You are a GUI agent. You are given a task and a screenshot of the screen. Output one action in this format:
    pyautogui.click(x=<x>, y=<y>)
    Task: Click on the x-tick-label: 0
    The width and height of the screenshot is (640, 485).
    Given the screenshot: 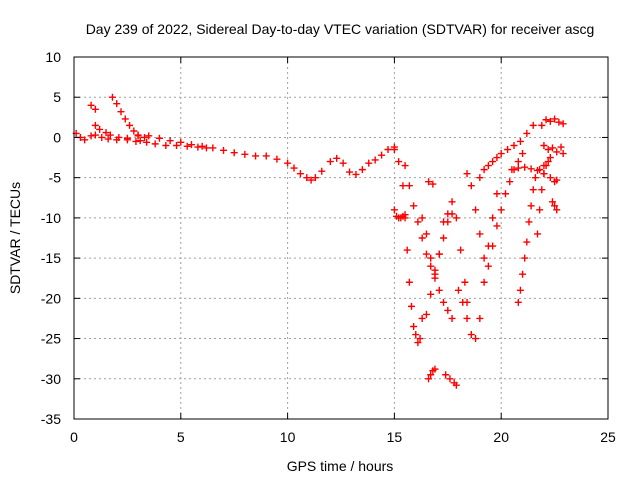 What is the action you would take?
    pyautogui.click(x=74, y=437)
    